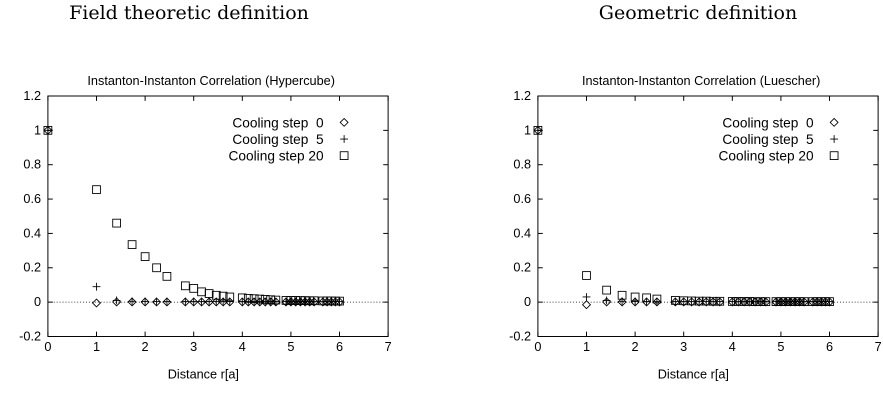 The width and height of the screenshot is (883, 394). I want to click on luescher-y-tick-label: 0.4, so click(522, 233).